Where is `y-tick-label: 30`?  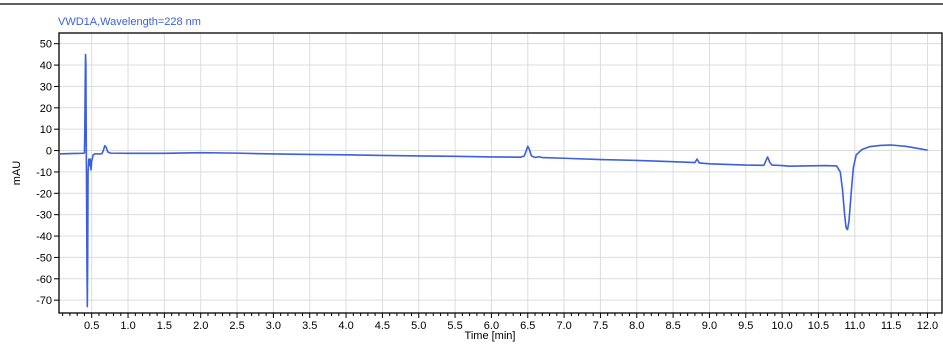
y-tick-label: 30 is located at coordinates (46, 87).